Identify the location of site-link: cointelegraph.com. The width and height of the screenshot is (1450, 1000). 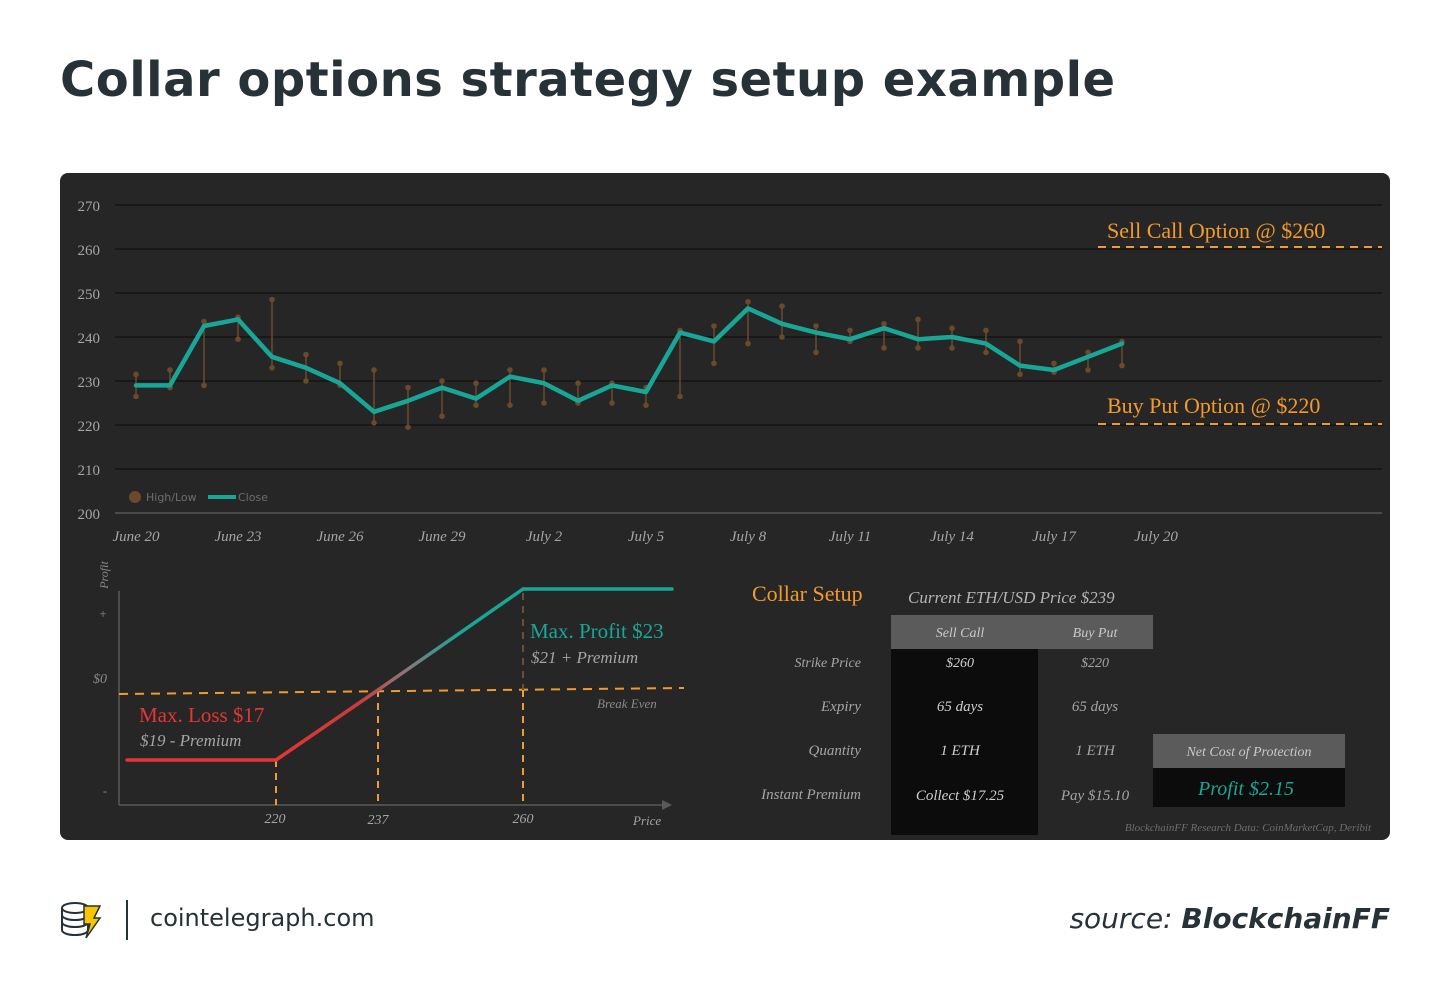
(262, 918).